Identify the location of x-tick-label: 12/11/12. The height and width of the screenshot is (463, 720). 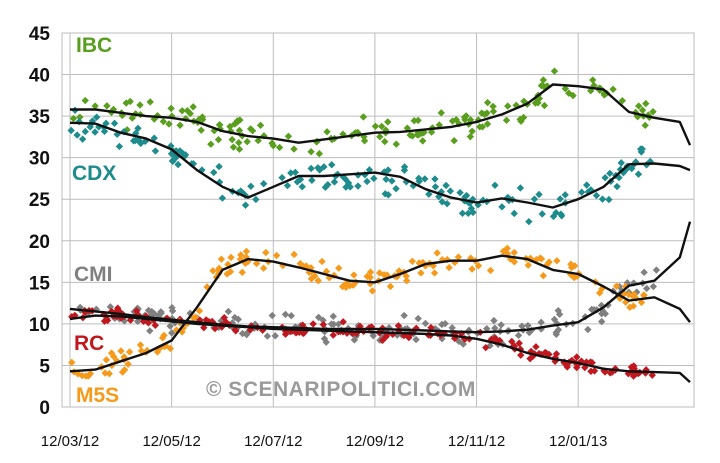
(476, 441).